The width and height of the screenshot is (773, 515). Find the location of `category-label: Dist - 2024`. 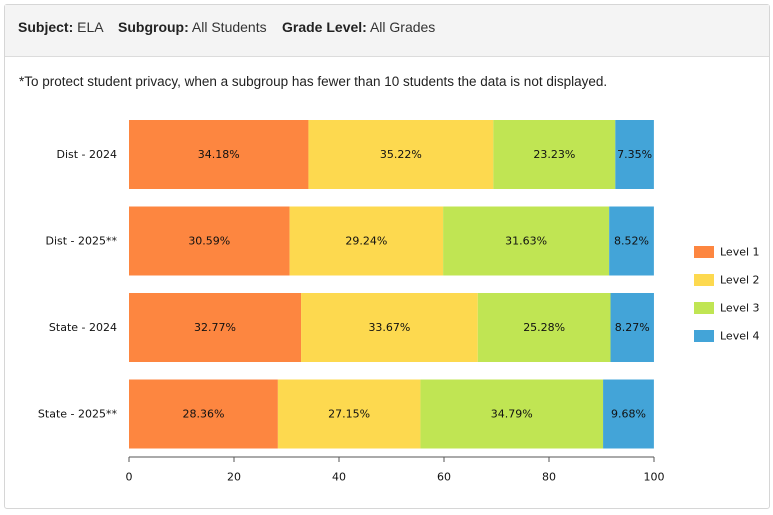

category-label: Dist - 2024 is located at coordinates (86, 154).